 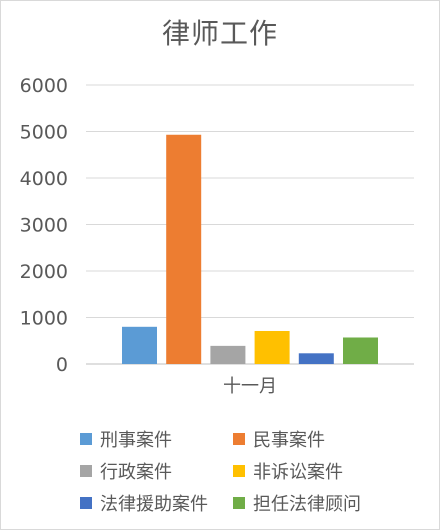 I want to click on y-tick-label: 5000, so click(x=44, y=133).